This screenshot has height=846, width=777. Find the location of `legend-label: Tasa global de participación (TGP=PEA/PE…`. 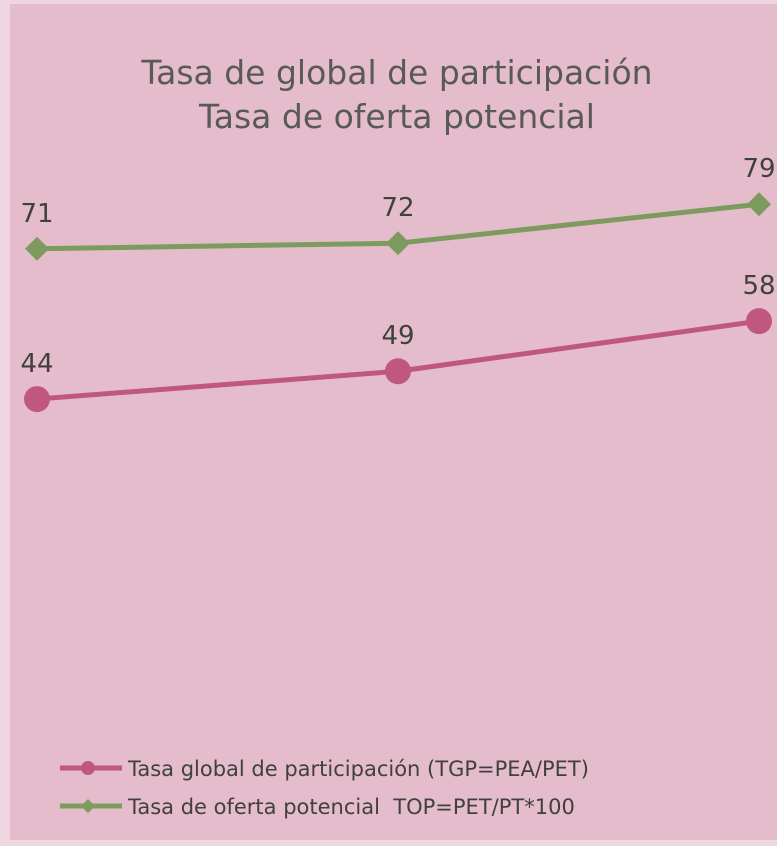

legend-label: Tasa global de participación (TGP=PEA/PE… is located at coordinates (358, 769).